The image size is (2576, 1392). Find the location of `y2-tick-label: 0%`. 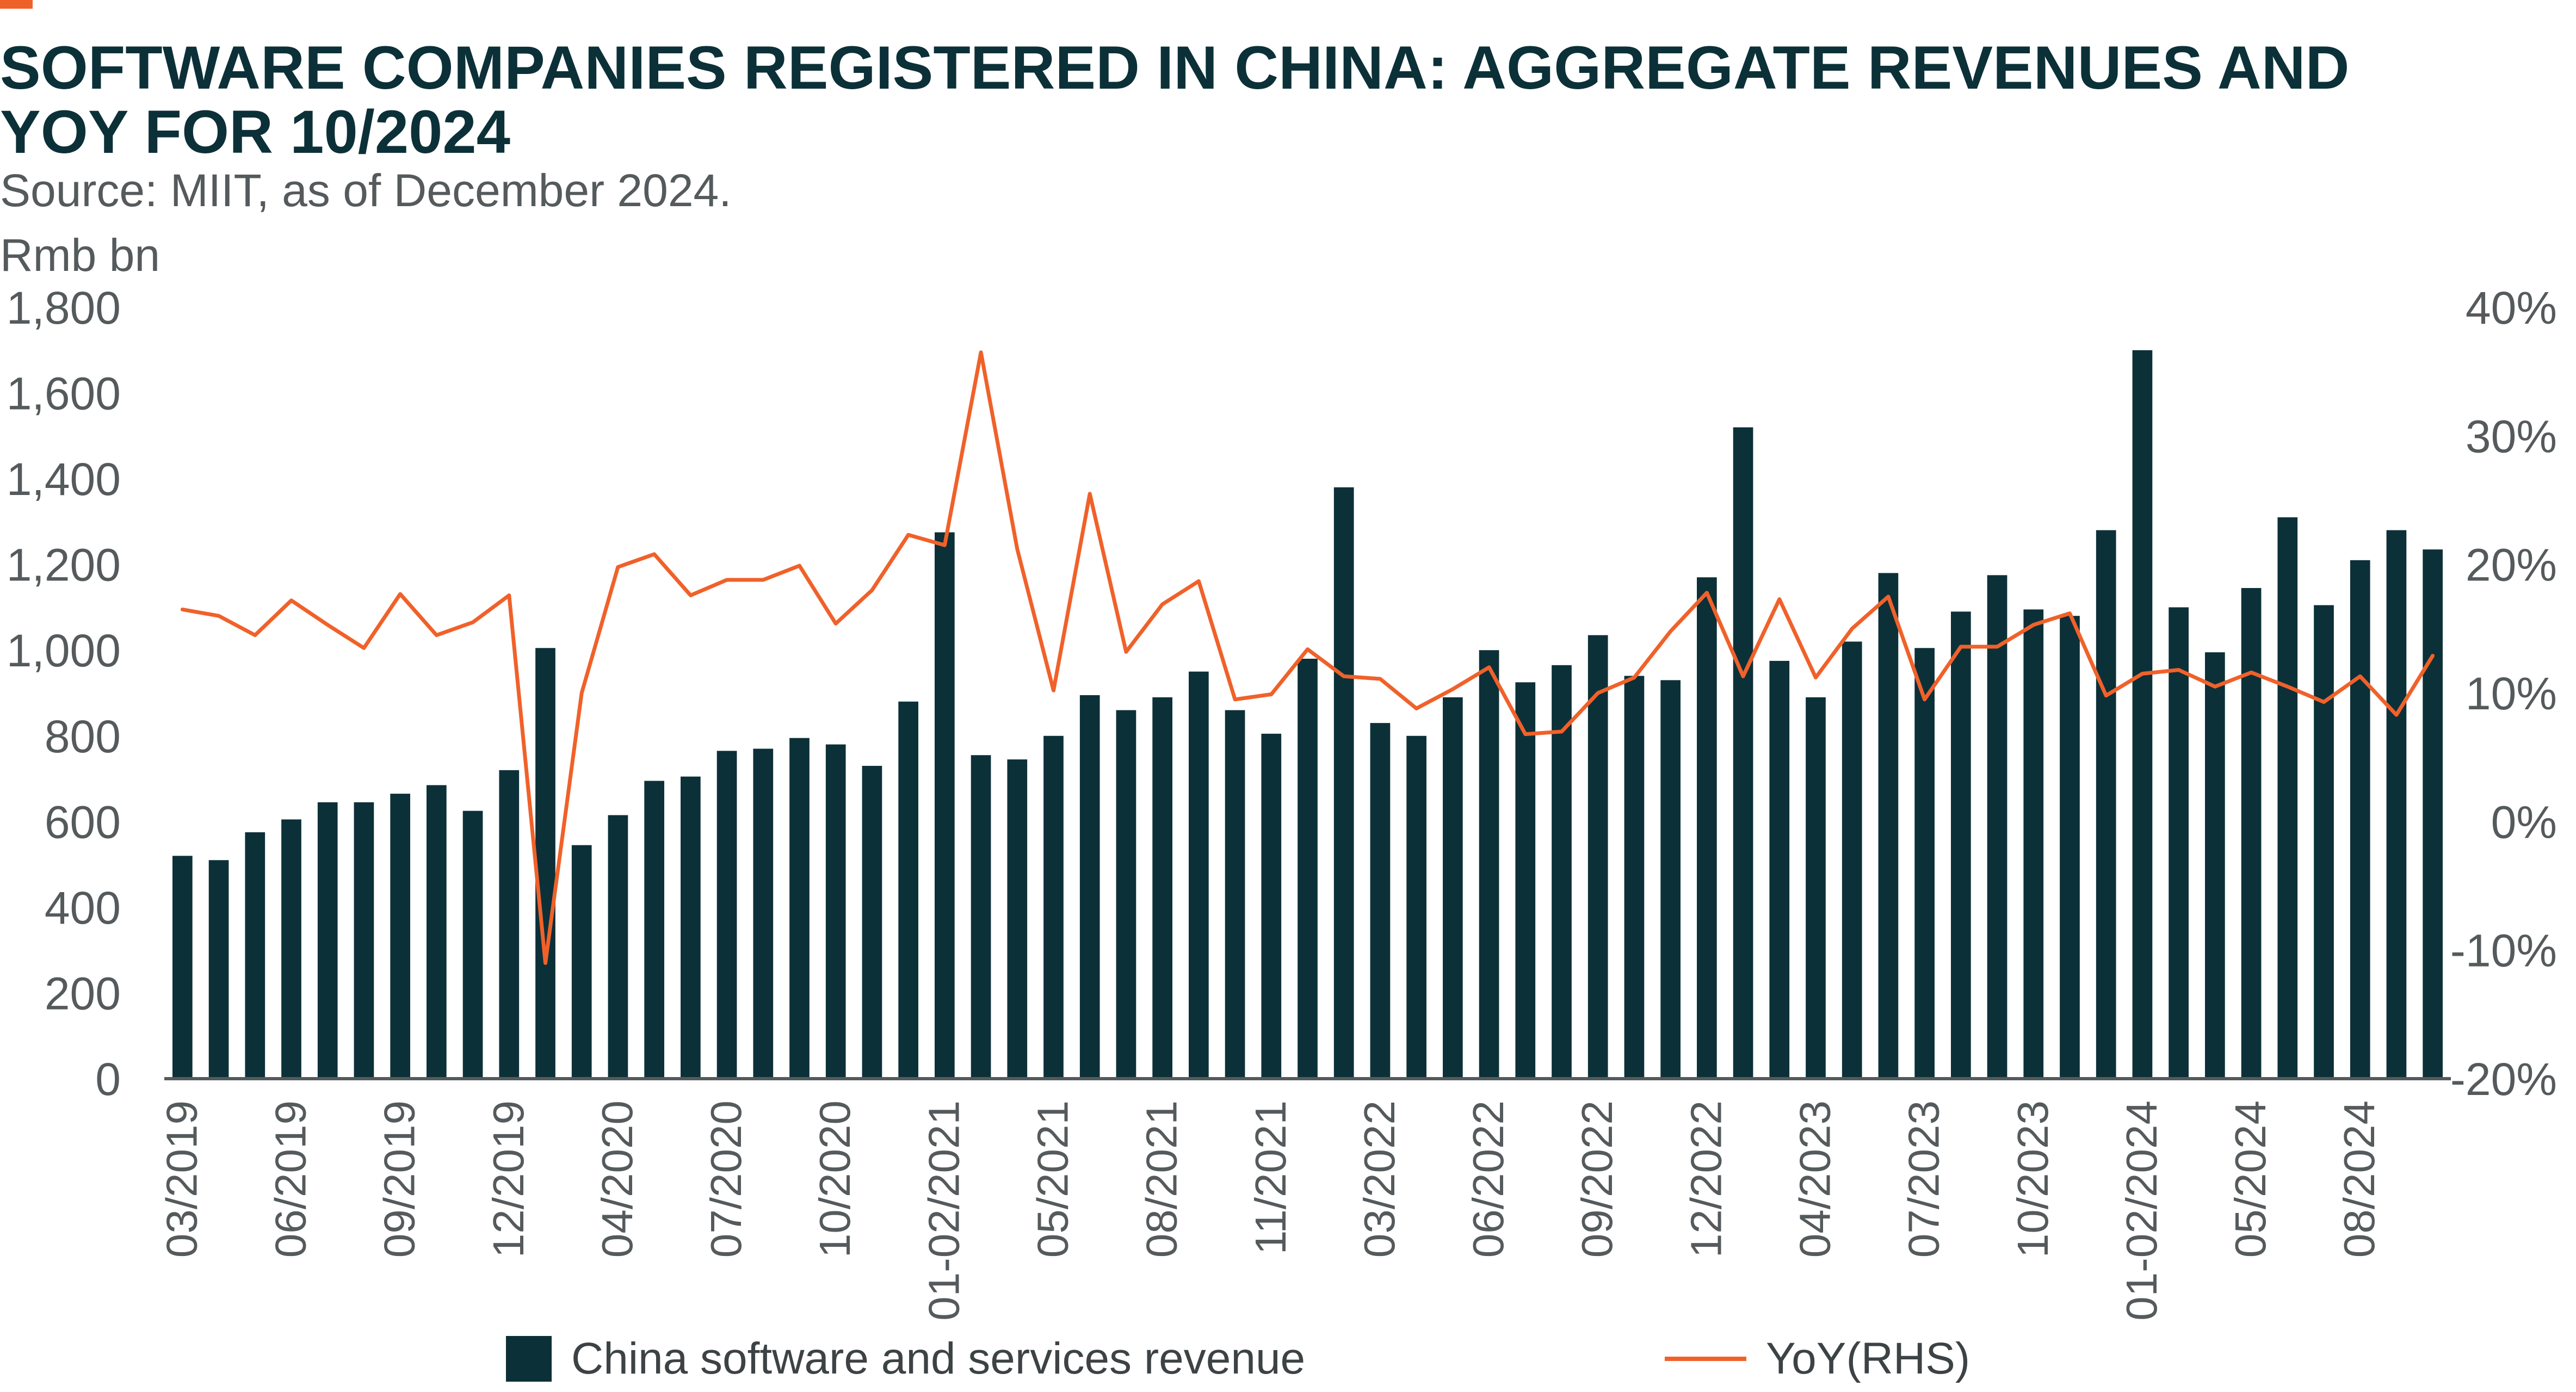

y2-tick-label: 0% is located at coordinates (2524, 822).